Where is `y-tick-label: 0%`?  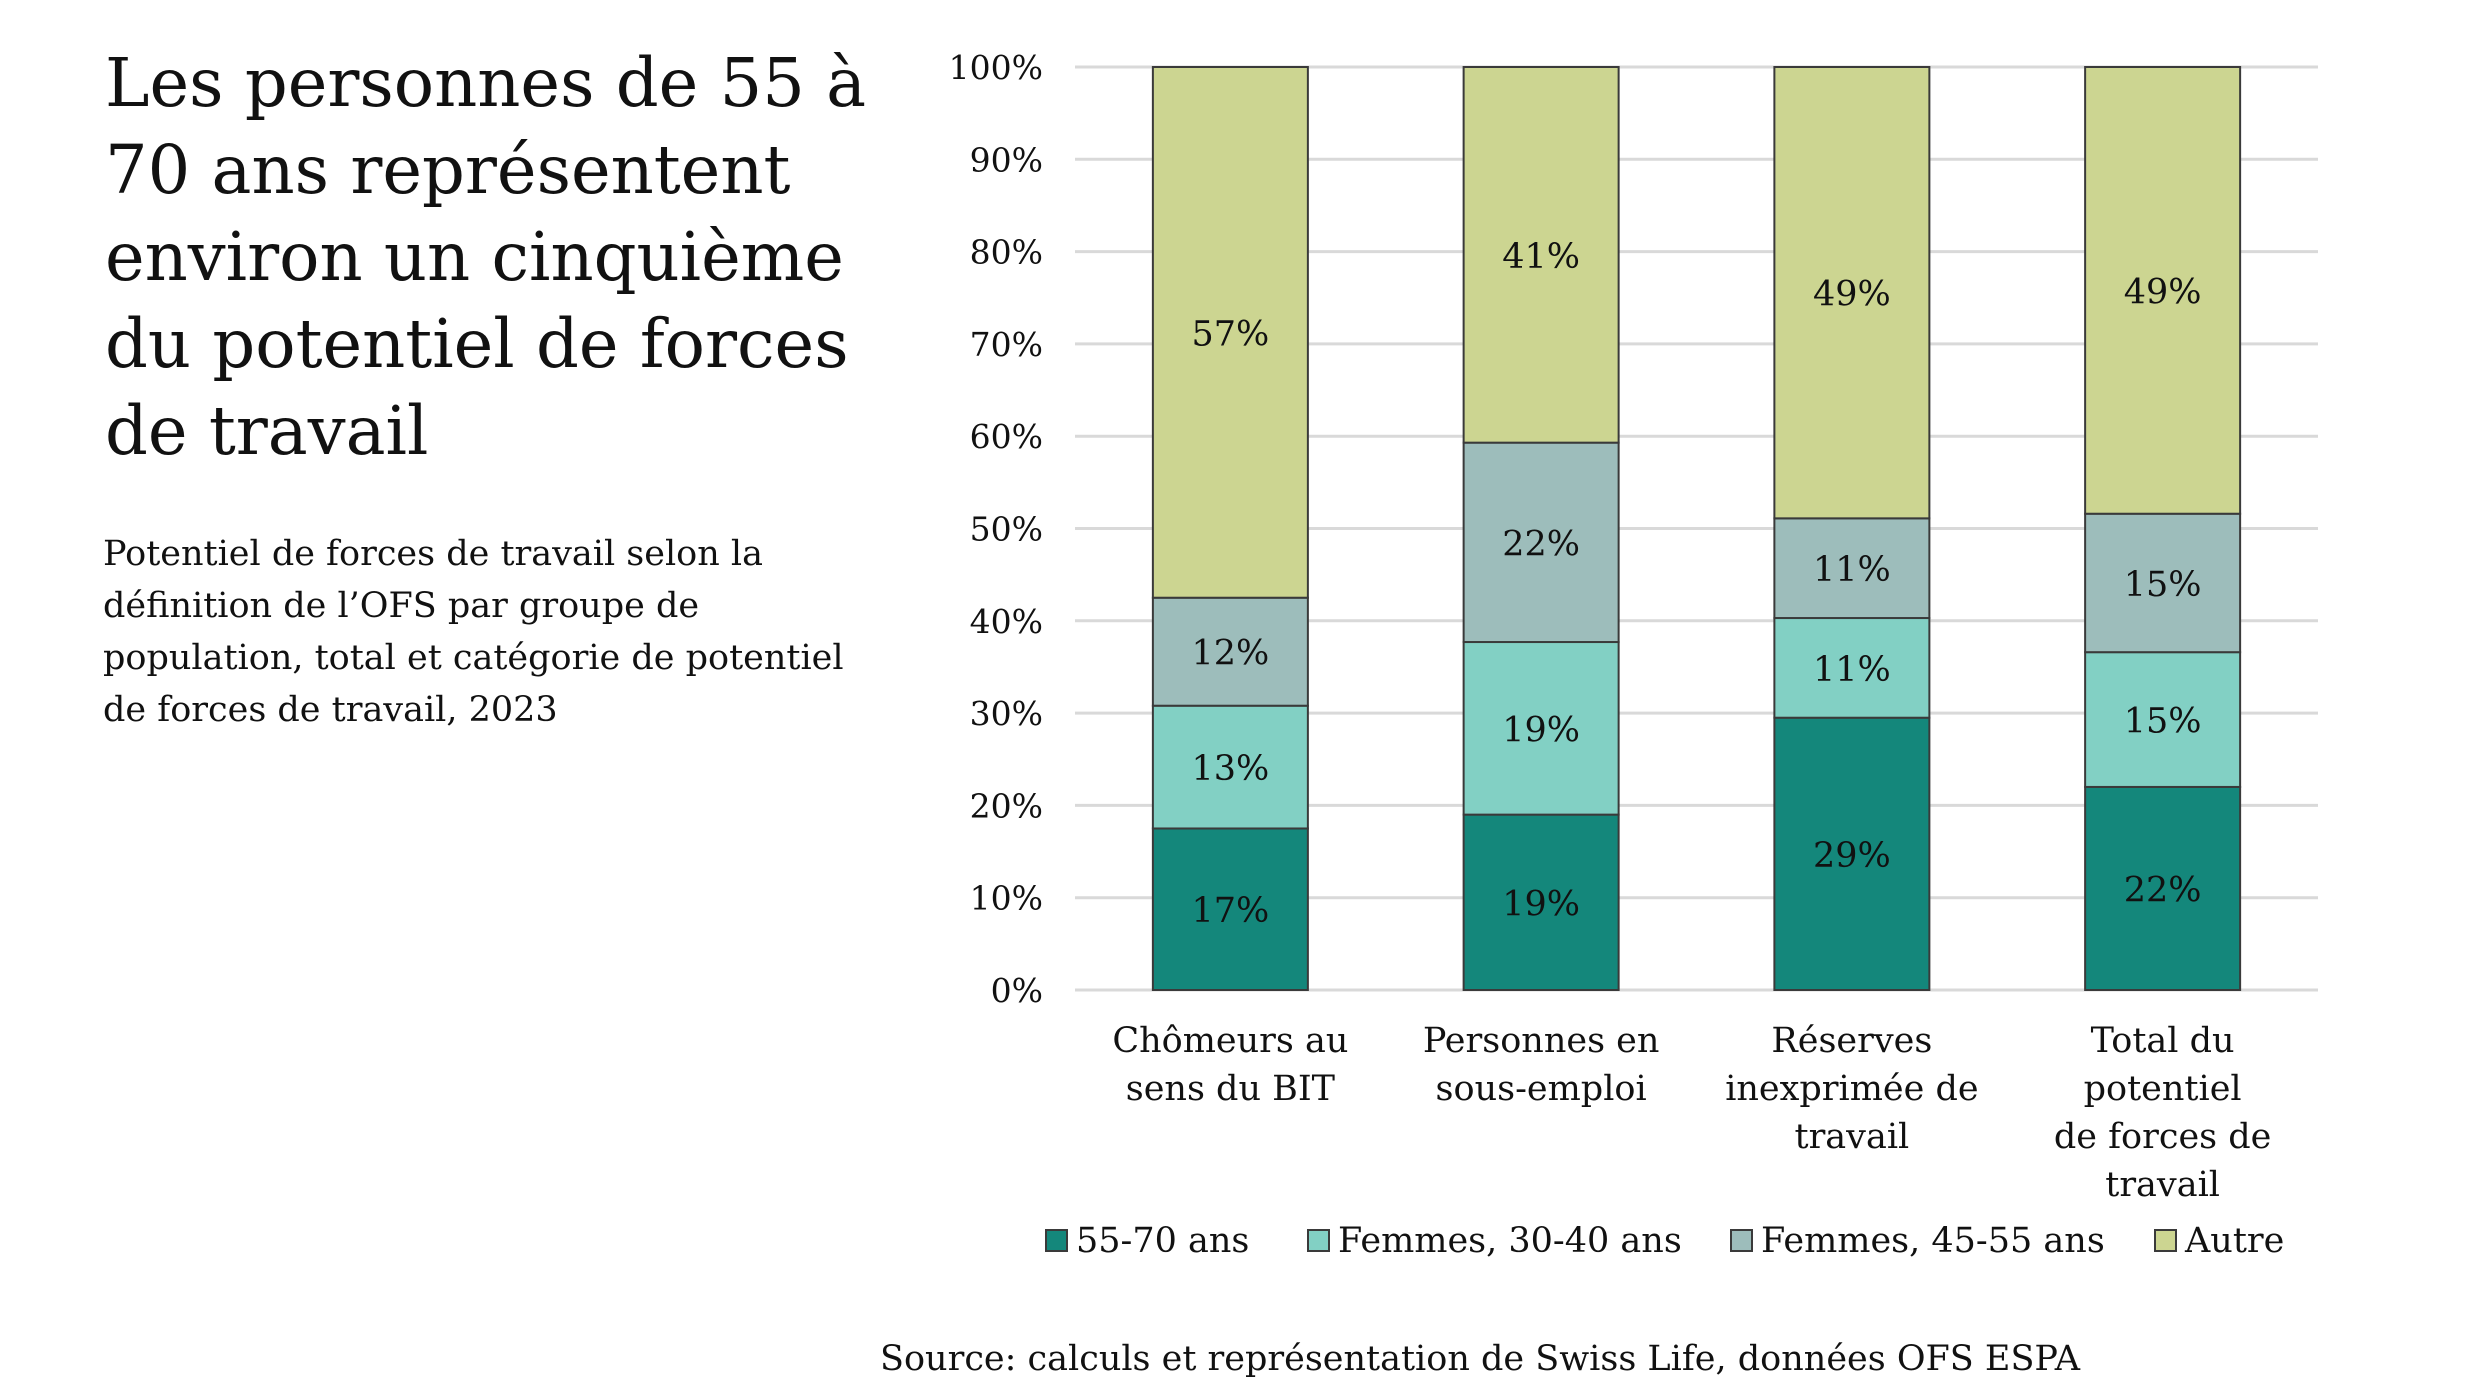
y-tick-label: 0% is located at coordinates (1017, 990).